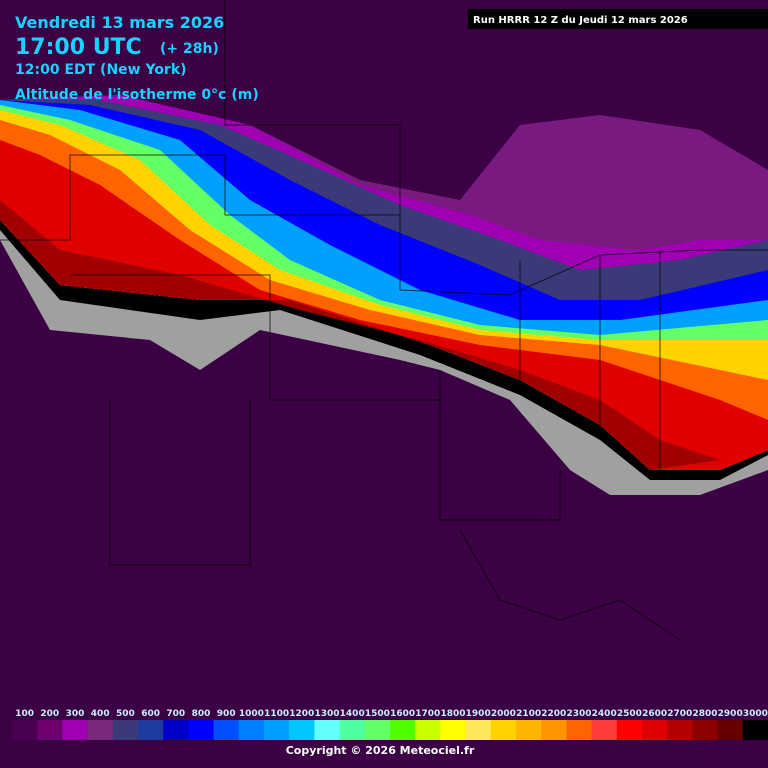 The image size is (768, 768). Describe the element at coordinates (730, 714) in the screenshot. I see `legend-label: 2900` at that location.